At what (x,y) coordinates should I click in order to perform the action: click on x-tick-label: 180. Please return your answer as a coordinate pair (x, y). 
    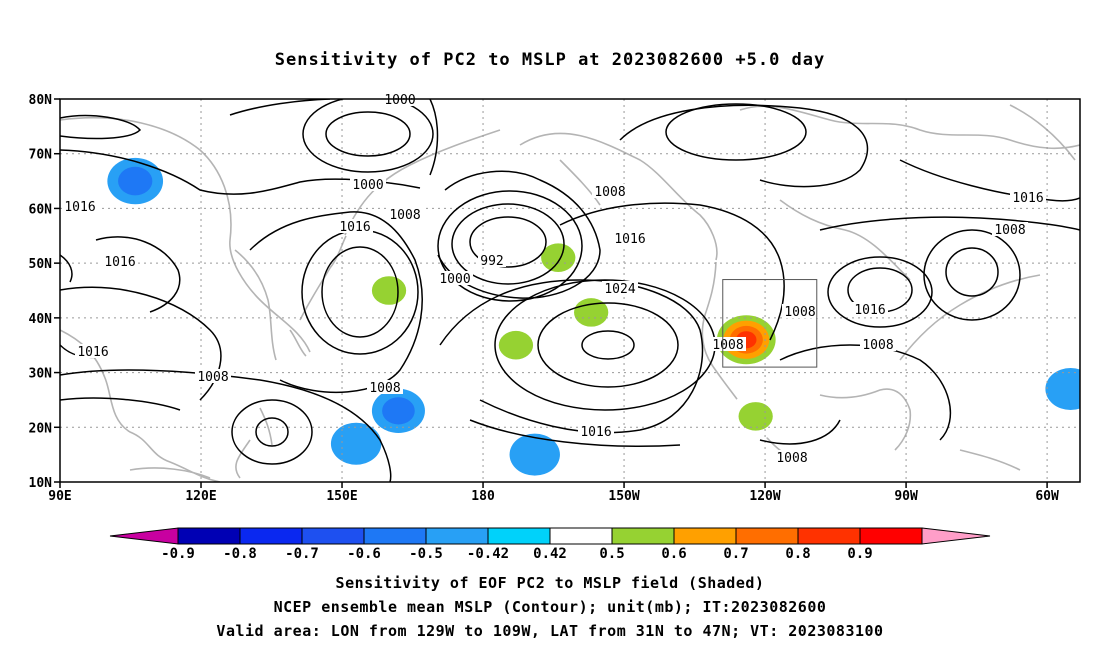
    Looking at the image, I should click on (483, 496).